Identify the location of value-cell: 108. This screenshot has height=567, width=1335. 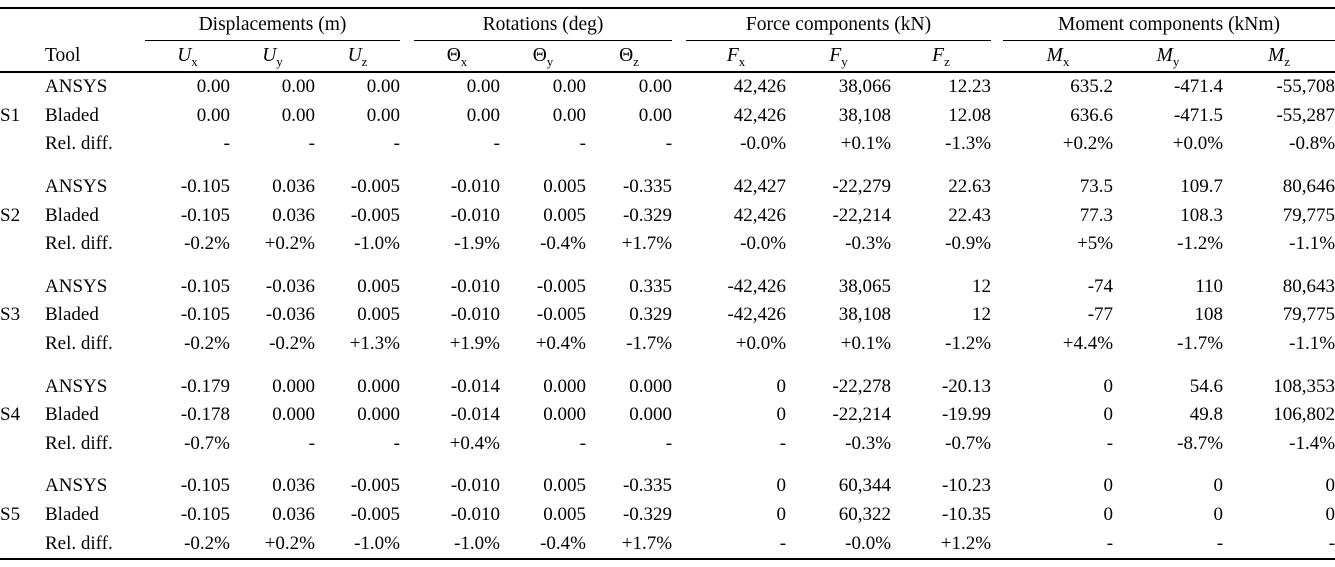
(1209, 315).